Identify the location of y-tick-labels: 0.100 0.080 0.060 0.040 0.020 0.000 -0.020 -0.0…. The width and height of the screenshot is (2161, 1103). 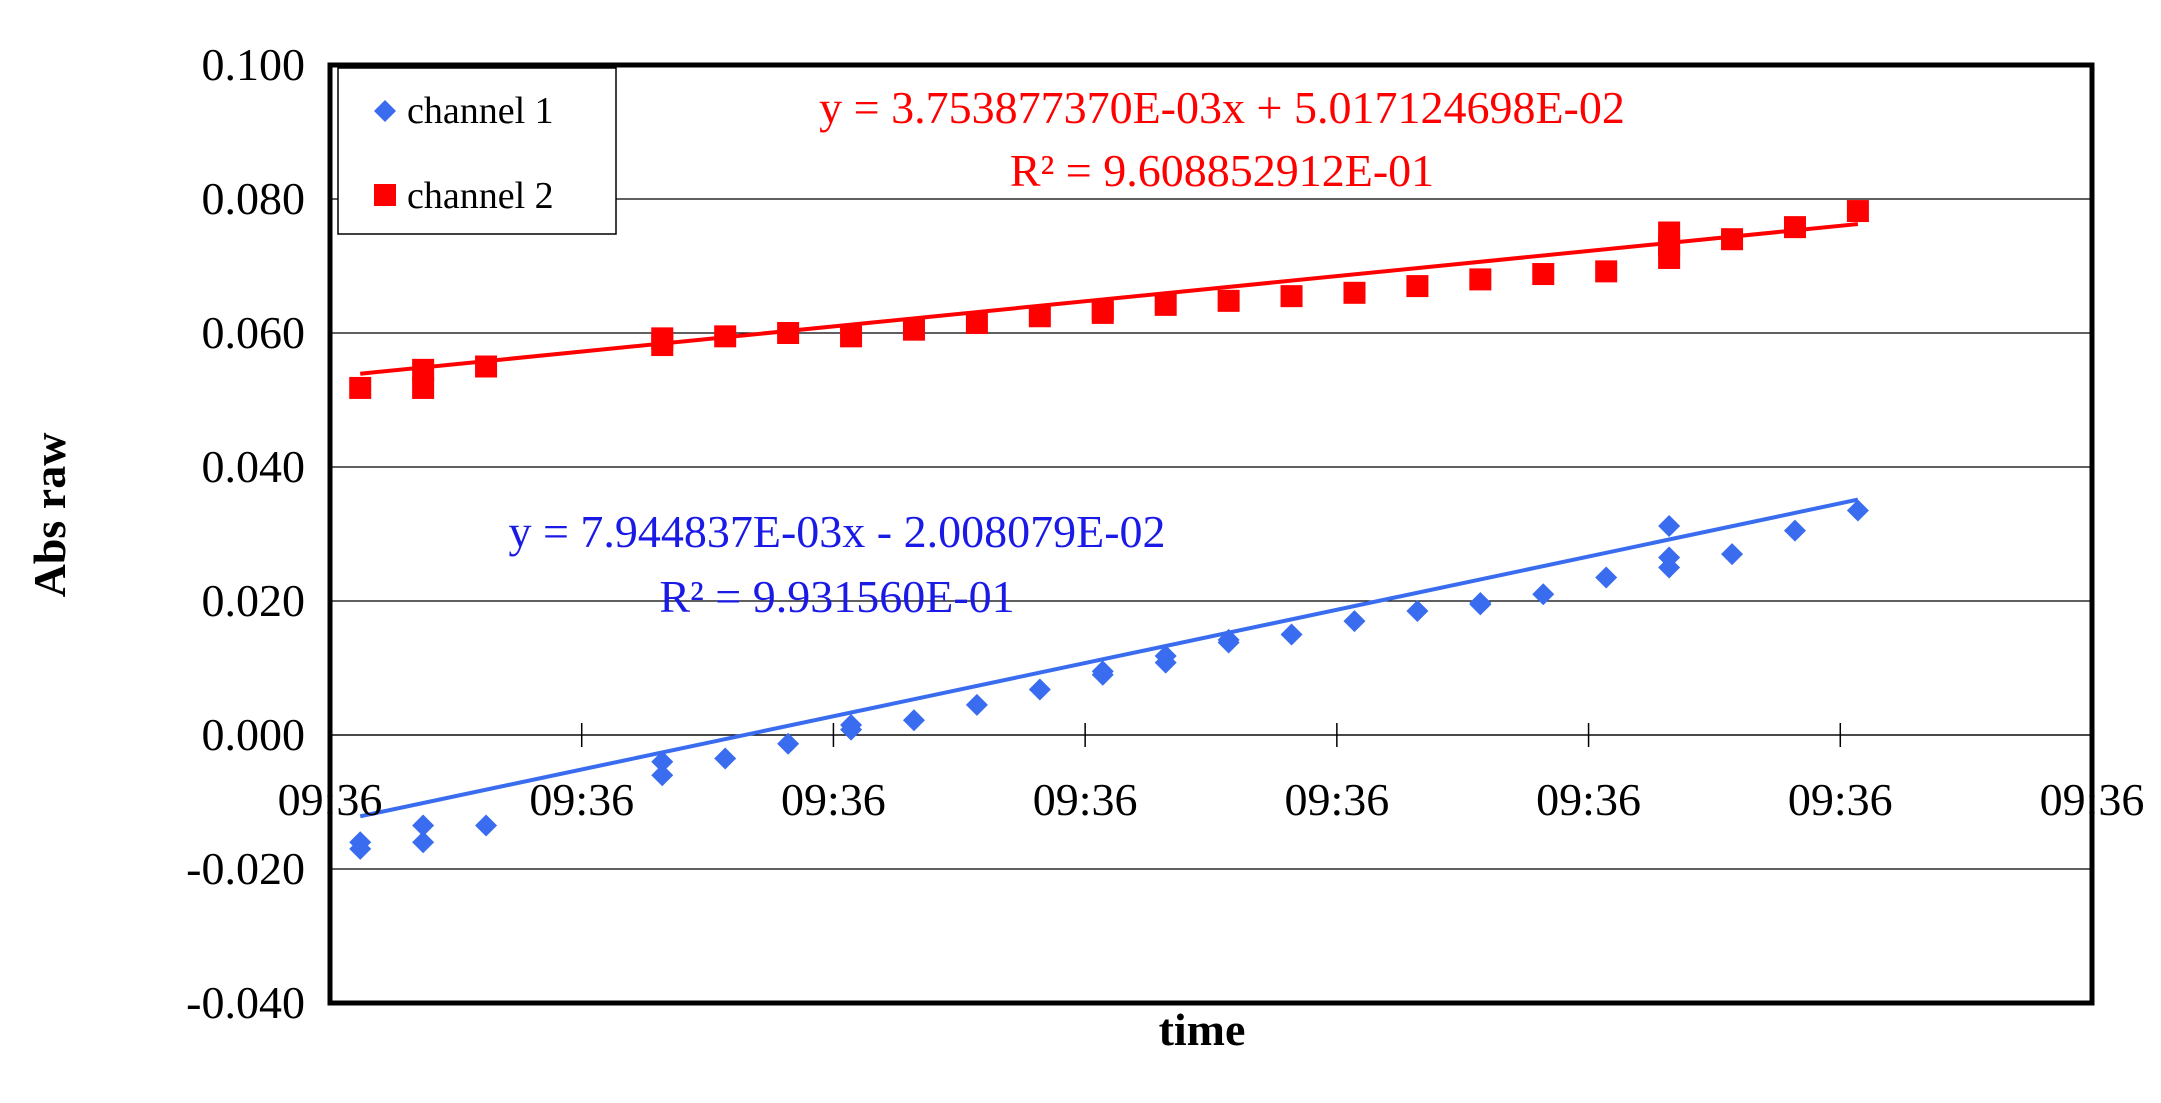
(245, 533).